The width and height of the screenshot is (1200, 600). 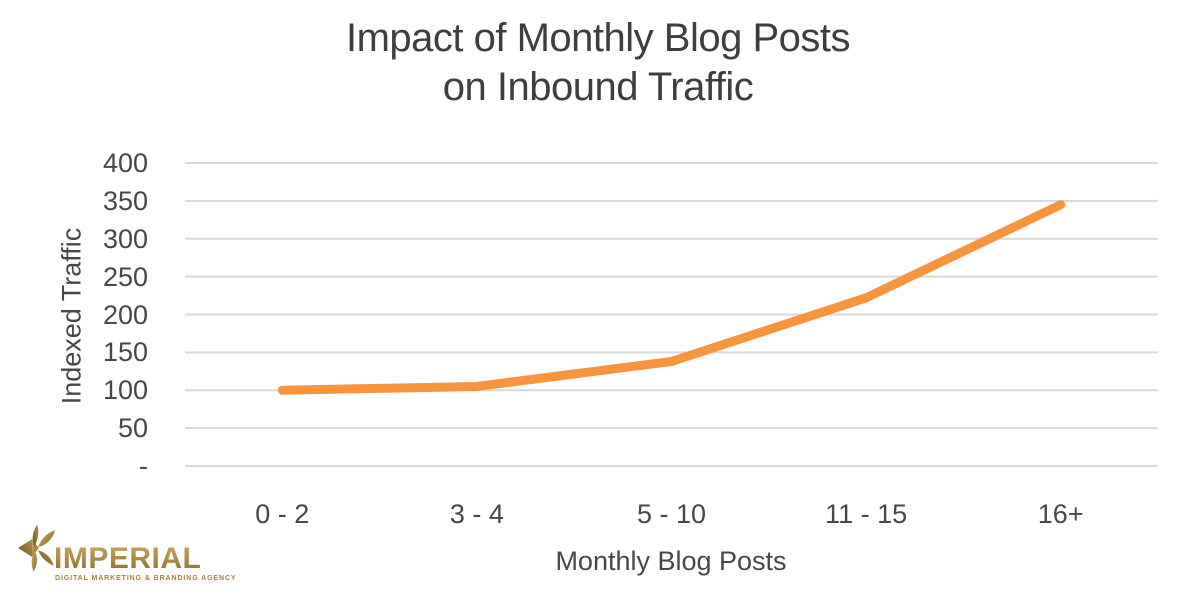 I want to click on x-tick-label: 3 - 4, so click(x=476, y=514).